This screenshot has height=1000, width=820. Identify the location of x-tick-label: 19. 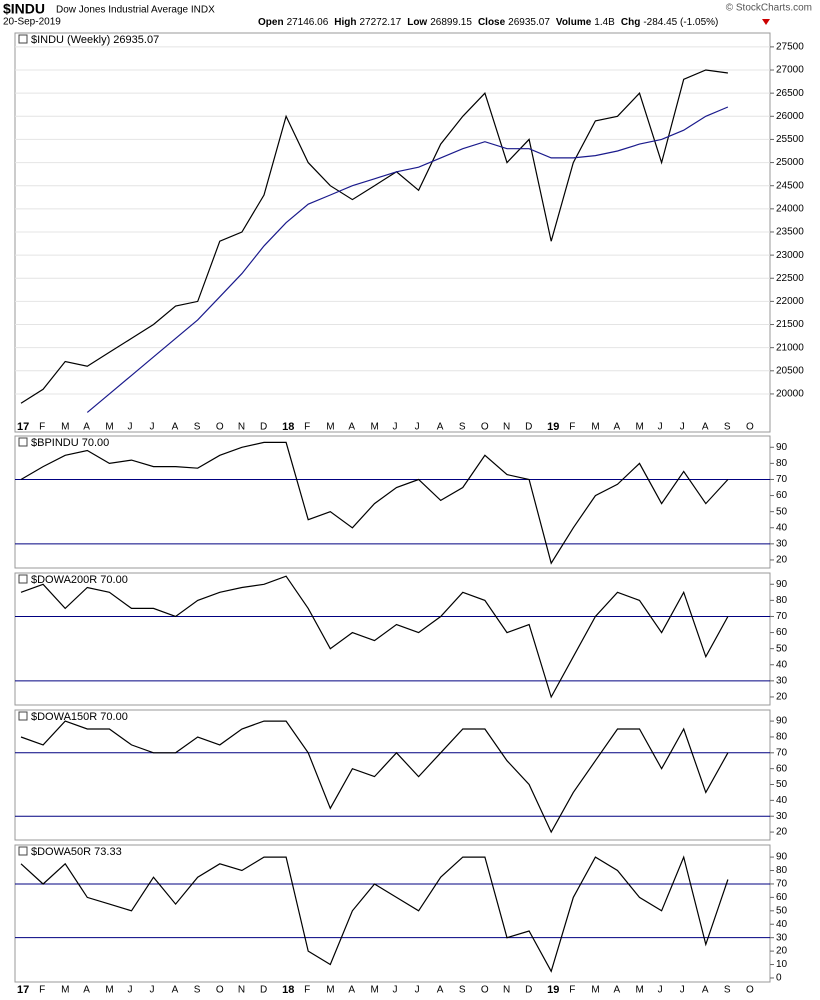
(553, 990).